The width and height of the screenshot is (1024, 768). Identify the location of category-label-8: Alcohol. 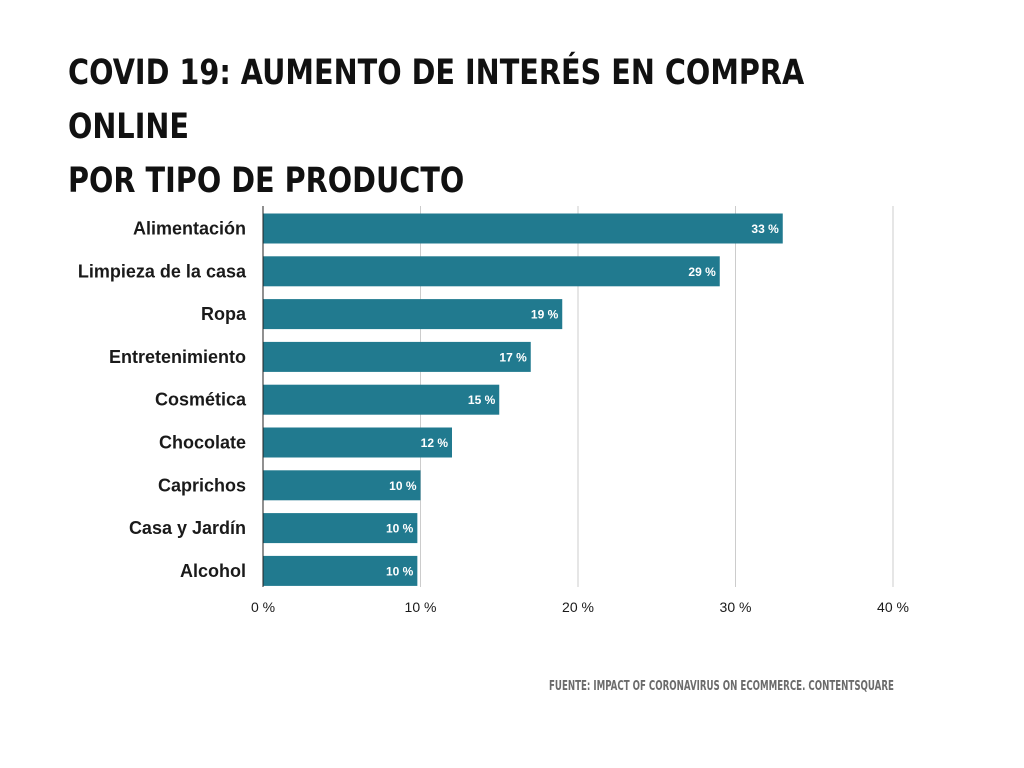
(213, 571).